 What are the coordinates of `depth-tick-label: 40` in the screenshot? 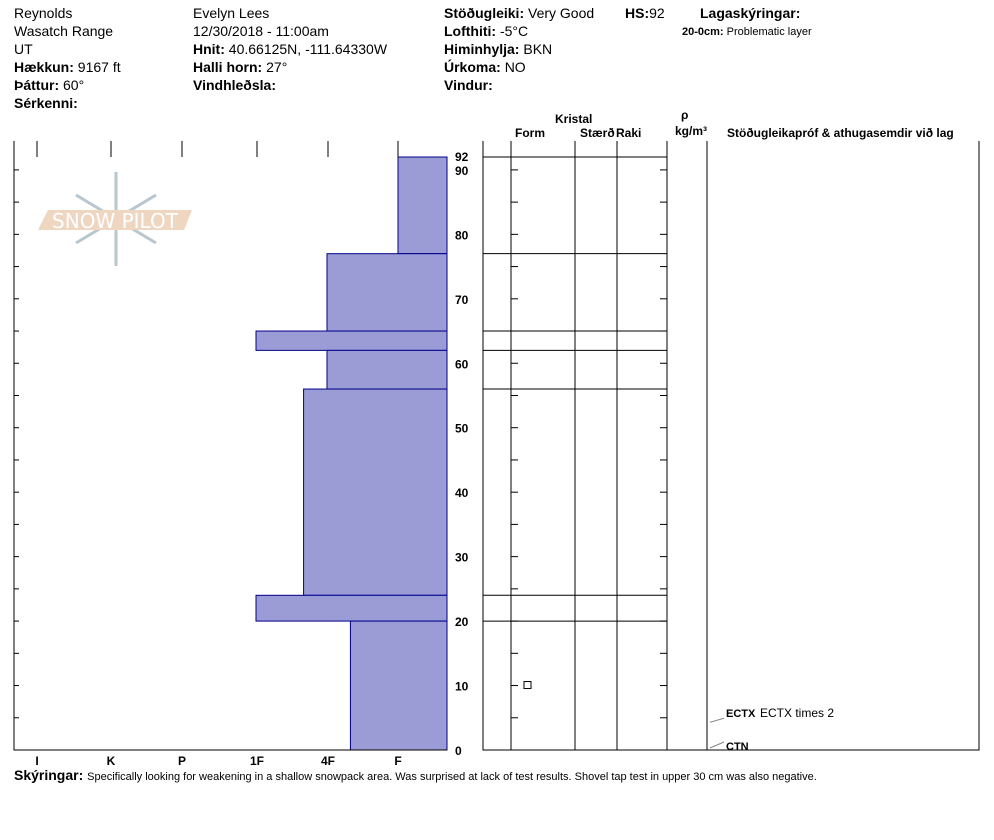 It's located at (462, 493).